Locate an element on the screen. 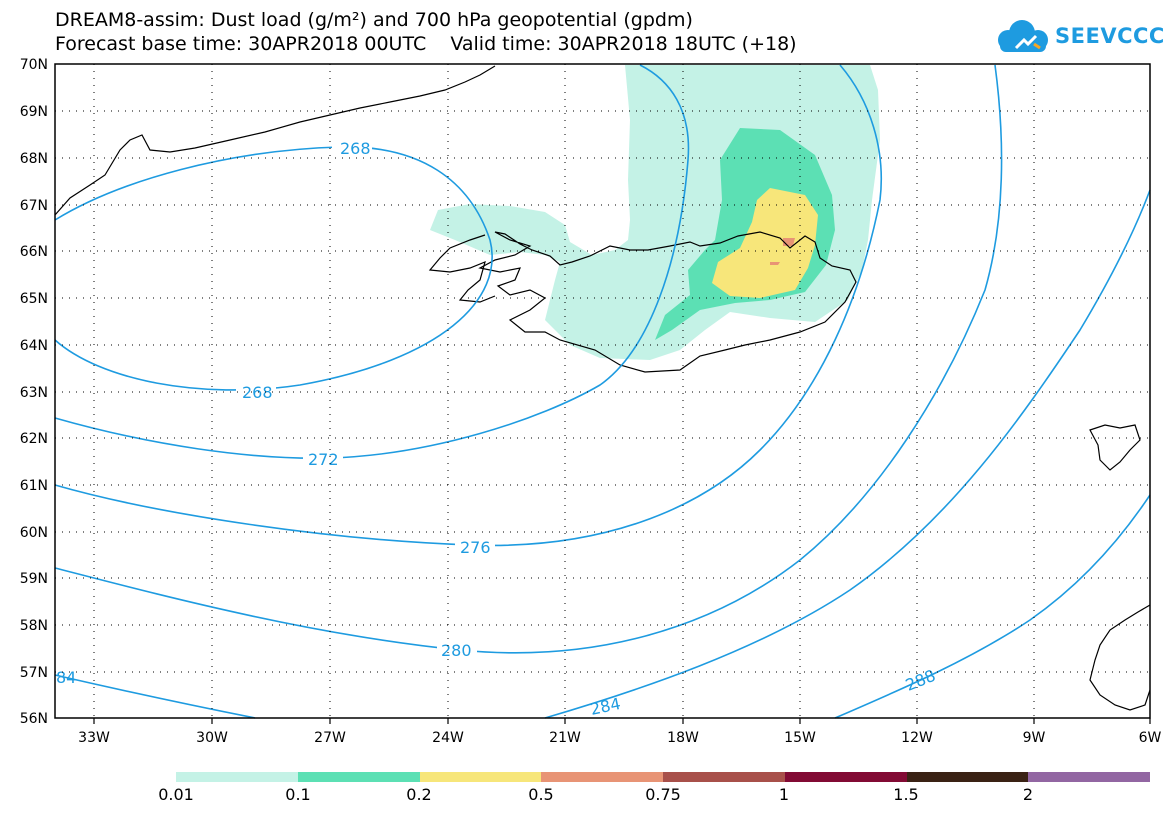  coastline-greenland is located at coordinates (275, 140).